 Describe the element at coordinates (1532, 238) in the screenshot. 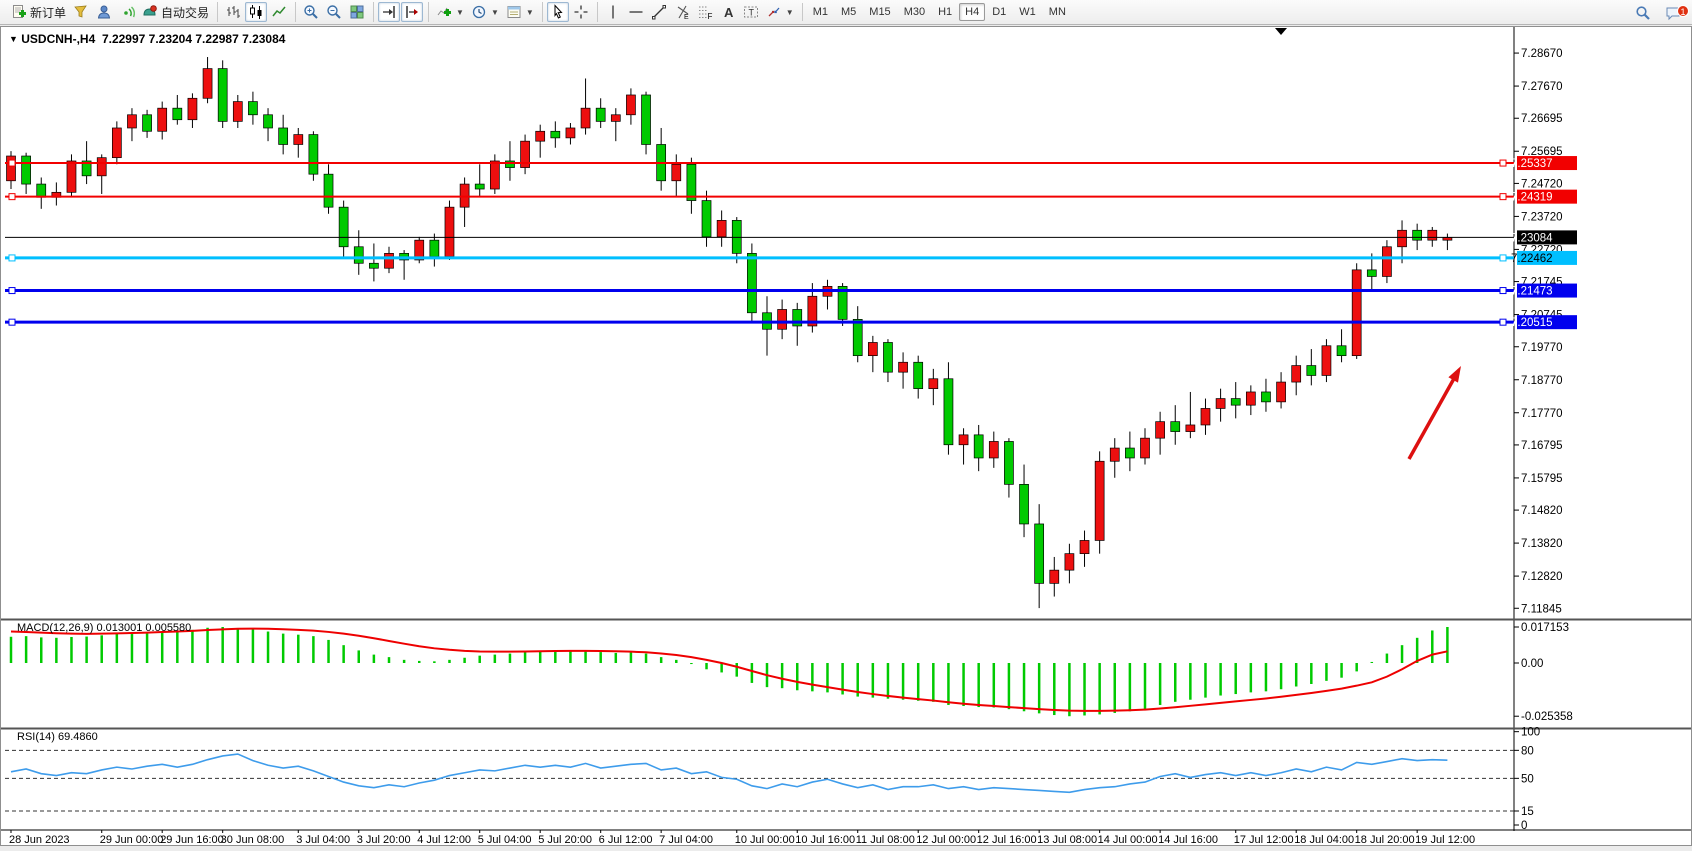

I see `bid-price-badge-label: 7.23084` at that location.